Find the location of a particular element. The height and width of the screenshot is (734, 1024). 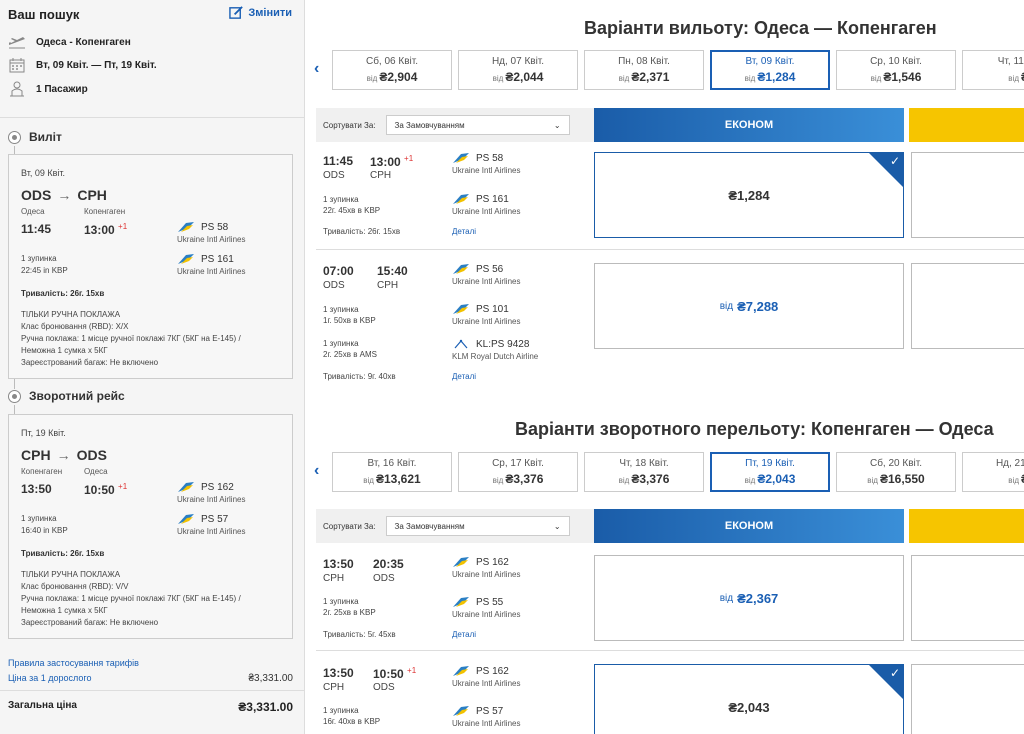

baggage-line: Неможна 1 сумка х 5КГ is located at coordinates (64, 350).